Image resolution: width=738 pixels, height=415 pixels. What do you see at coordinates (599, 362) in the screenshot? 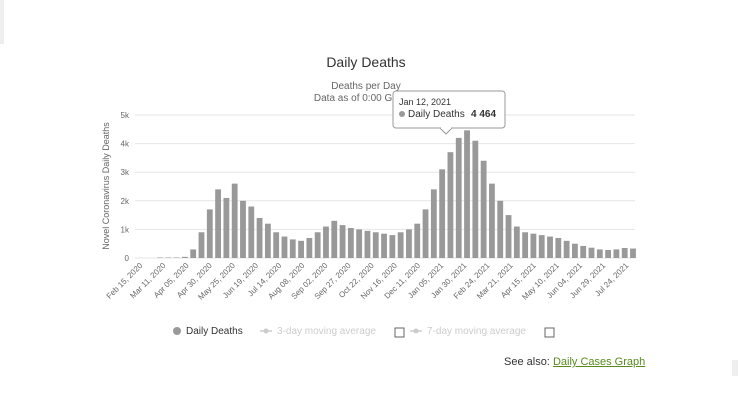
I see `daily-cases-graph-link: Daily Cases Graph` at bounding box center [599, 362].